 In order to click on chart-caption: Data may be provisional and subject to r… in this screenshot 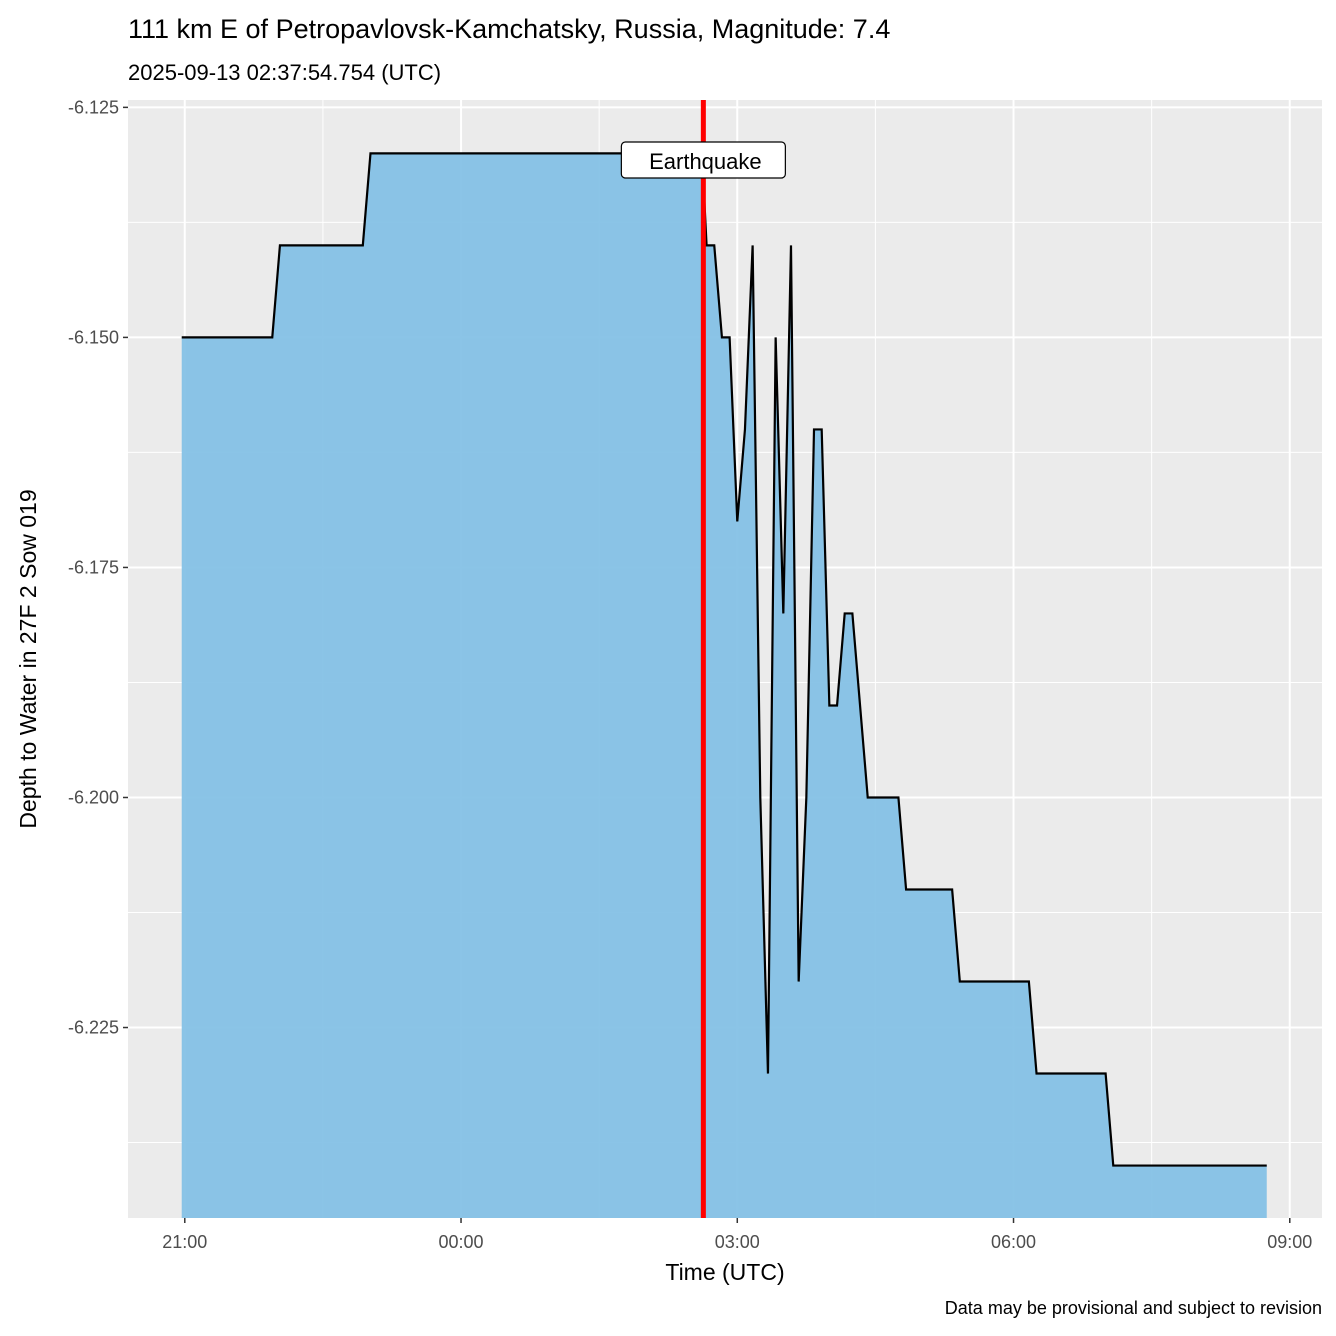, I will do `click(1133, 1308)`.